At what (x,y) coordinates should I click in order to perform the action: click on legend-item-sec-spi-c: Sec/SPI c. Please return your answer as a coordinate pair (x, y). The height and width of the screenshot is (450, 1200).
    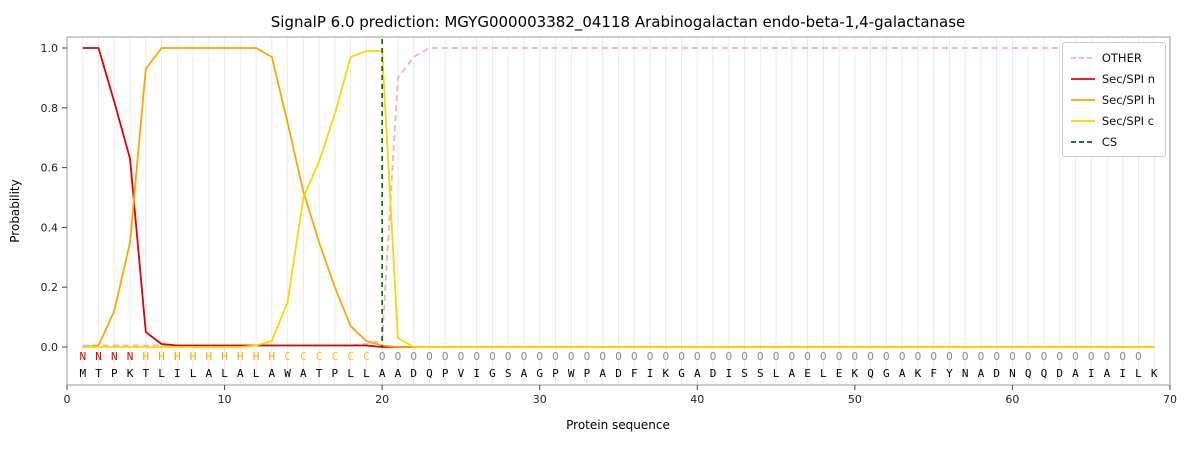
    Looking at the image, I should click on (1112, 120).